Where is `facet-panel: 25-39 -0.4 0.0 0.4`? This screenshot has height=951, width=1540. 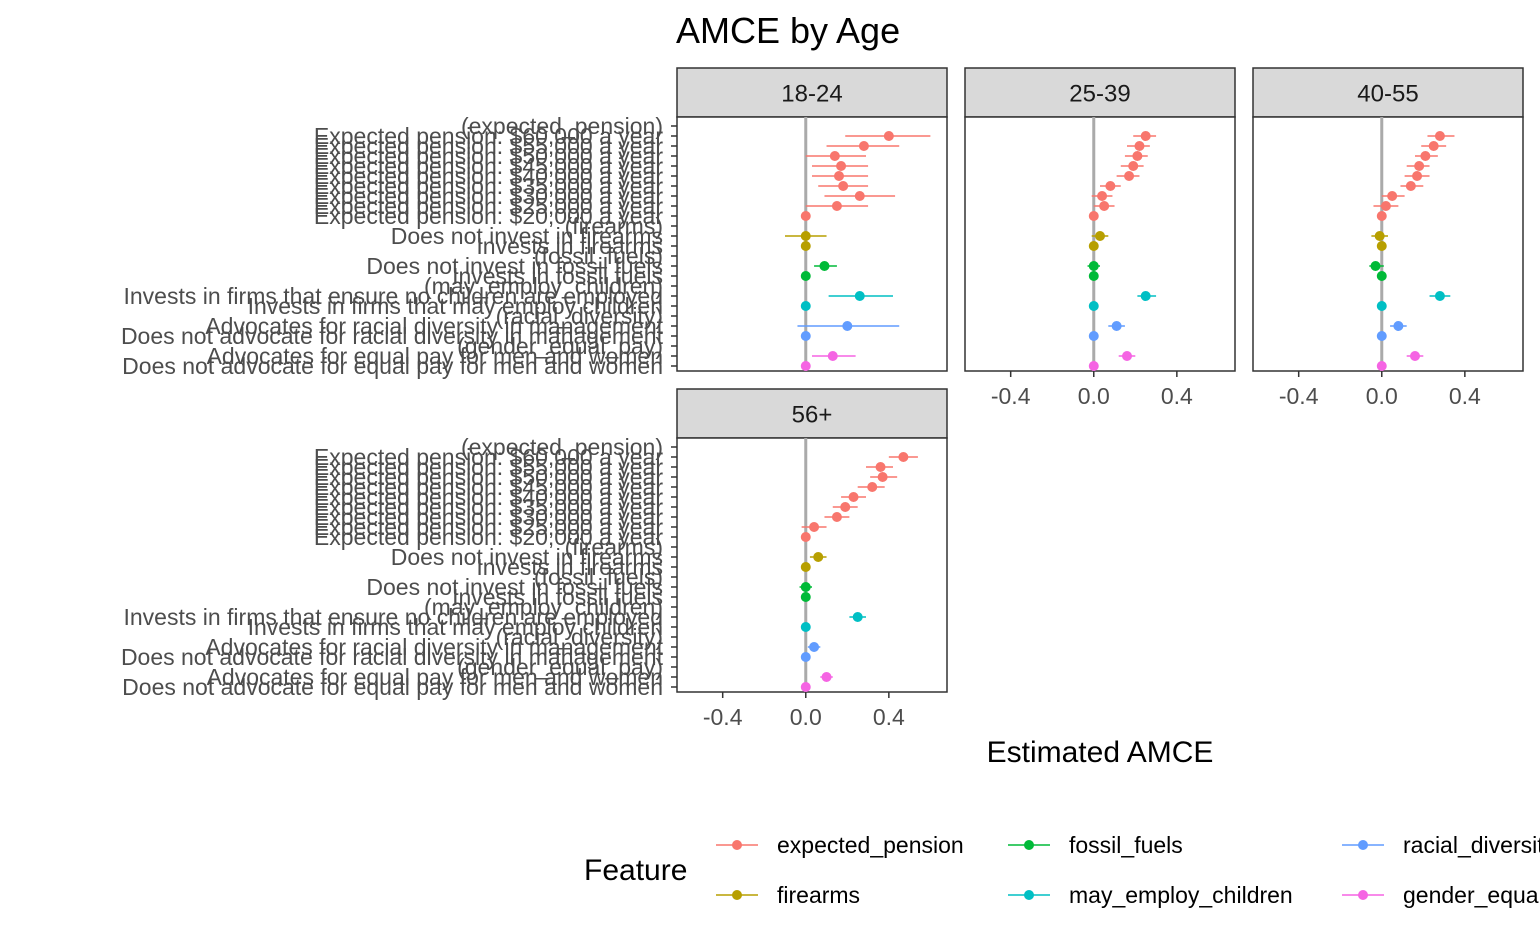
facet-panel: 25-39 -0.4 0.0 0.4 is located at coordinates (1100, 238).